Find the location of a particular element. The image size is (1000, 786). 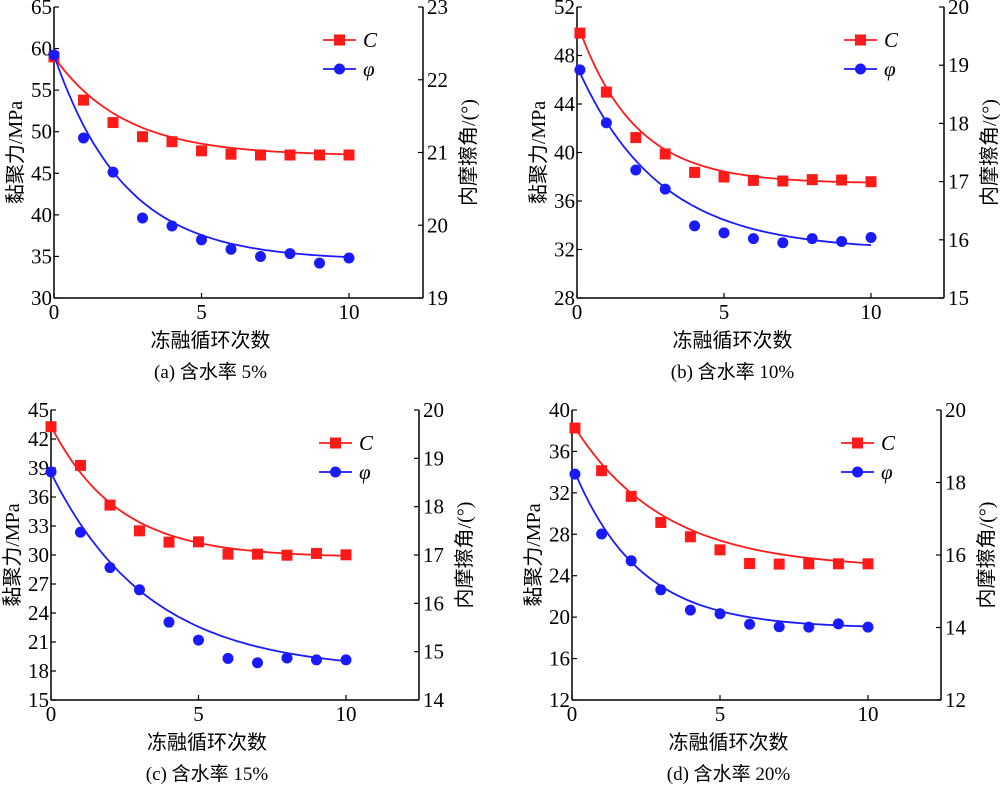

y-tick-label: 40 is located at coordinates (564, 153).